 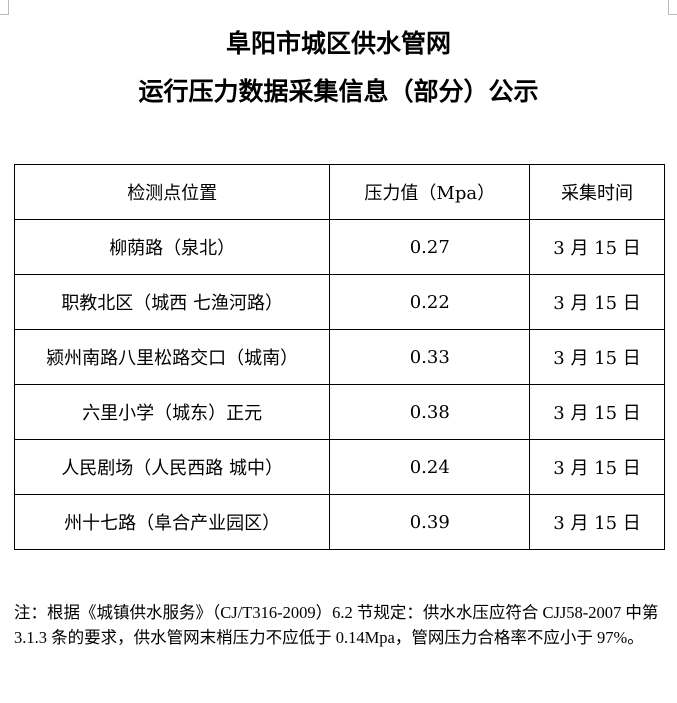 I want to click on table-row: 职教北区（城西 七渔河路） 0.22 3 月 15 日, so click(x=339, y=302).